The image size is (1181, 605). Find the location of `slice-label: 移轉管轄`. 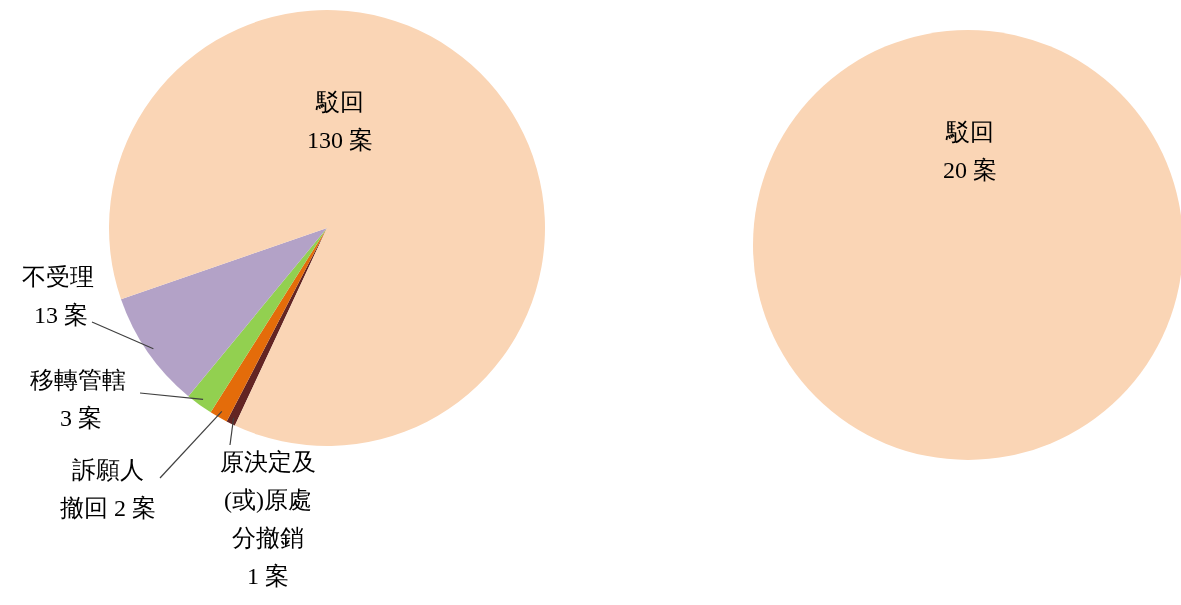

slice-label: 移轉管轄 is located at coordinates (78, 380).